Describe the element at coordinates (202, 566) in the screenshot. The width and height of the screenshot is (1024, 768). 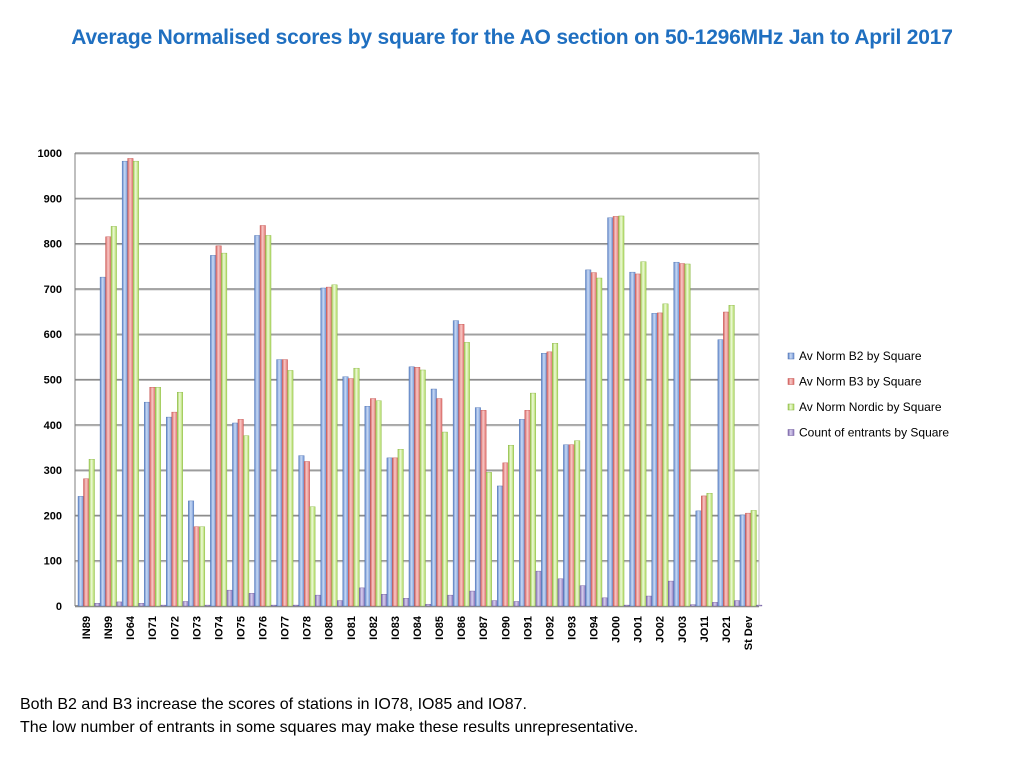
I see `bar-nordic-io73` at that location.